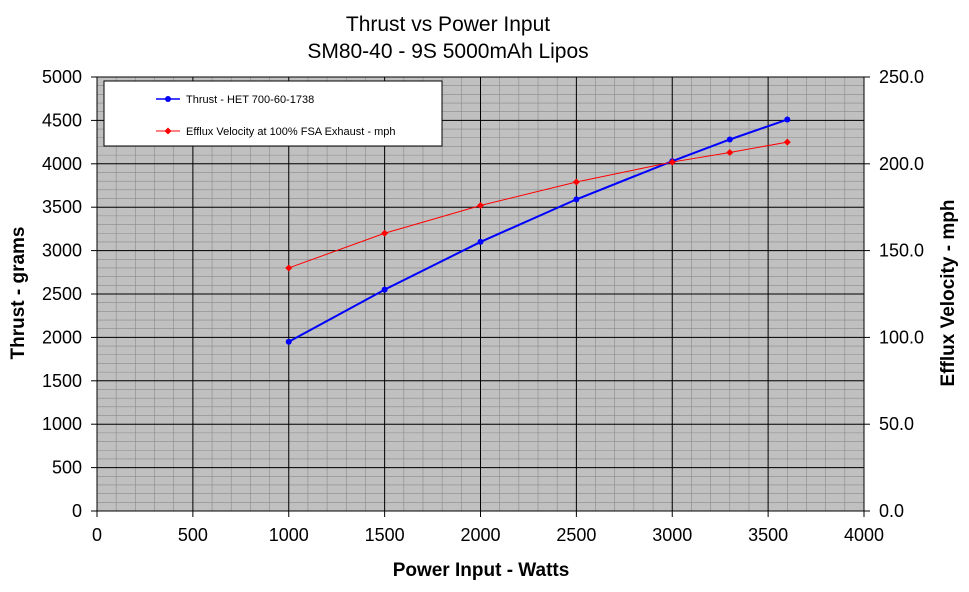 The height and width of the screenshot is (592, 969). Describe the element at coordinates (448, 24) in the screenshot. I see `chart-title: Thrust vs Power Input` at that location.